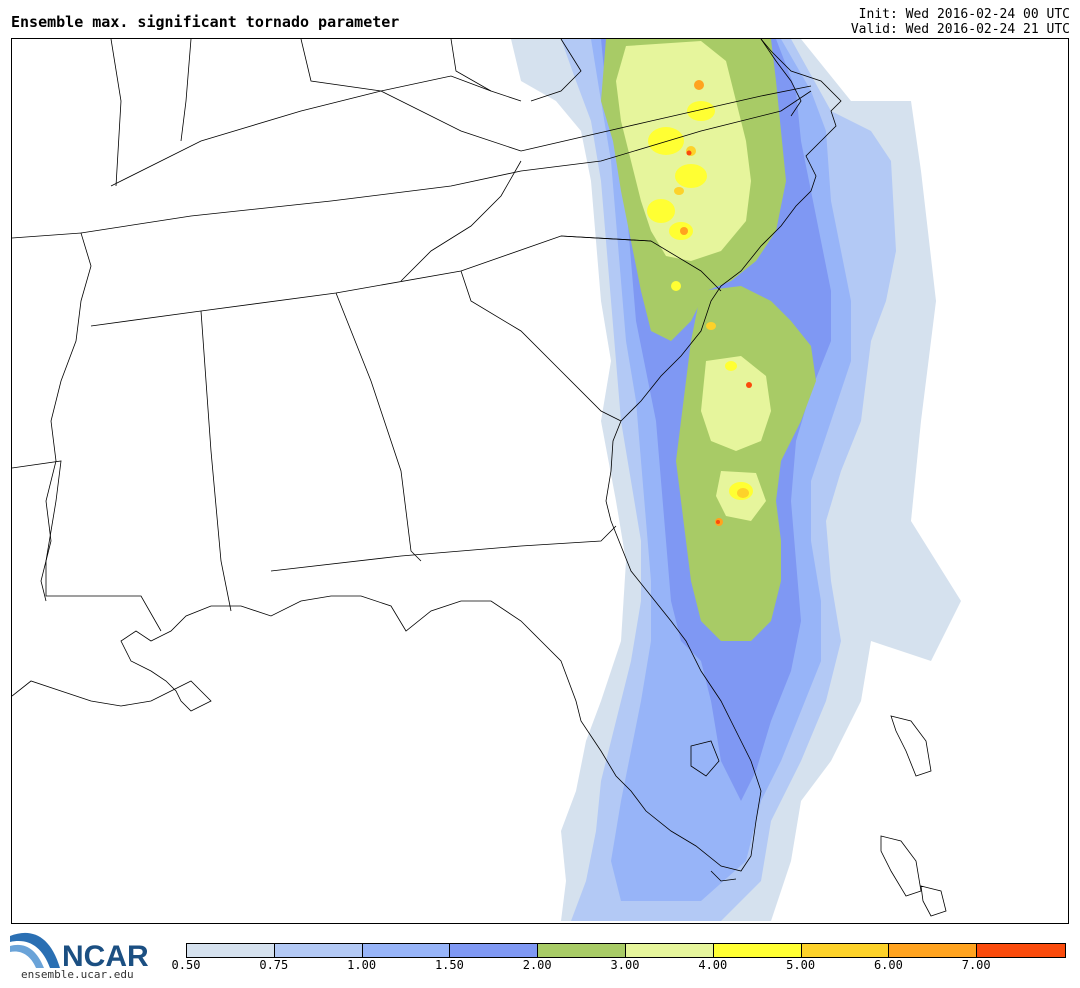  I want to click on ncar-logo: NCAR, so click(85, 956).